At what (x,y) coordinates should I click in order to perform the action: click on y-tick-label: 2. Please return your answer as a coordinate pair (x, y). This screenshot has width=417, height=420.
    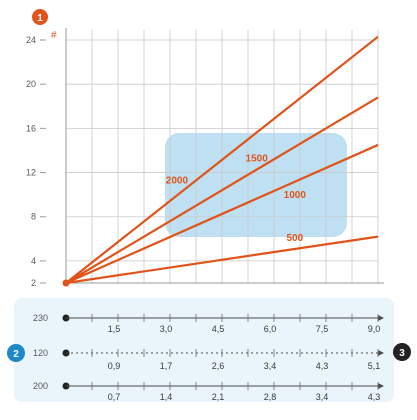
    Looking at the image, I should click on (33, 283).